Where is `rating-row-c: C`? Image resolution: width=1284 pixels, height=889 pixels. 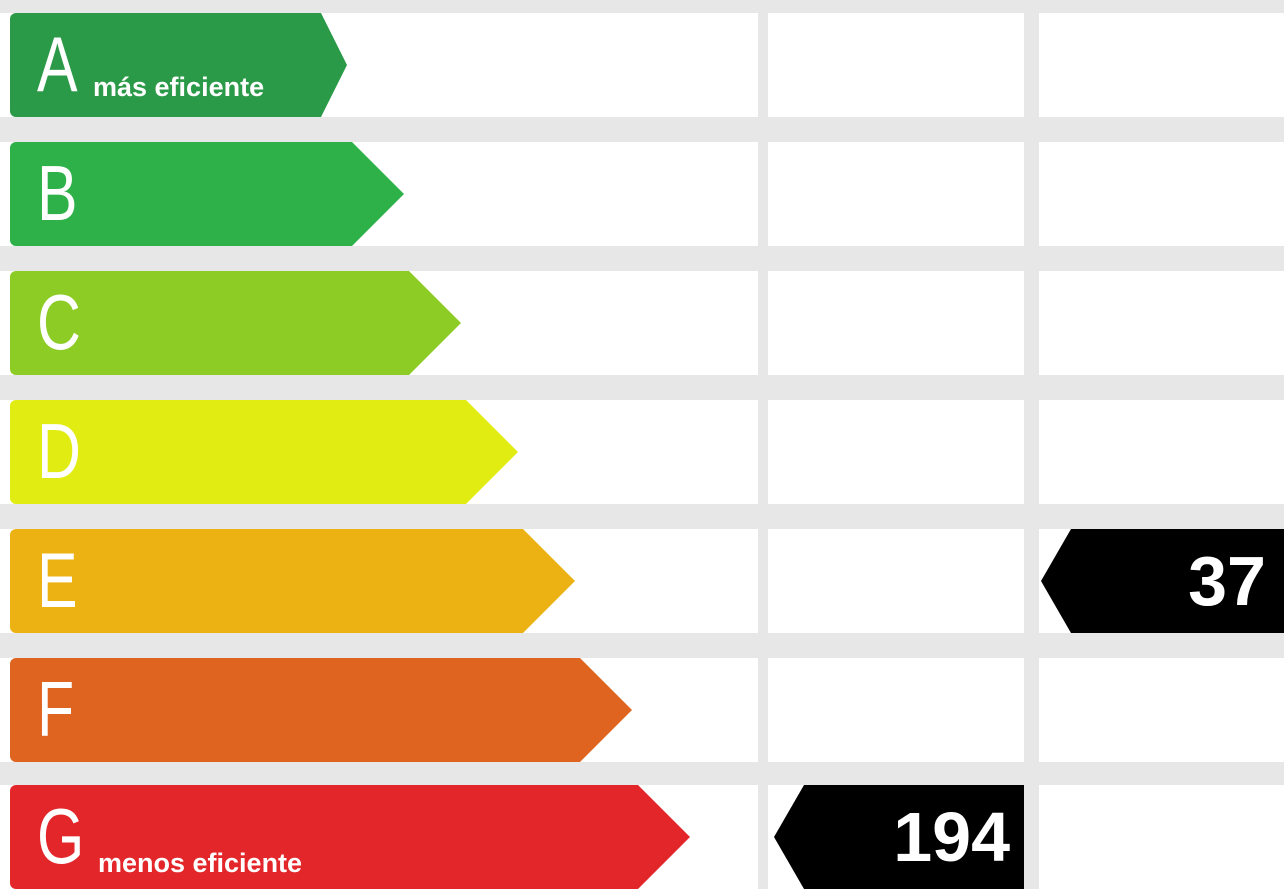
rating-row-c: C is located at coordinates (642, 323).